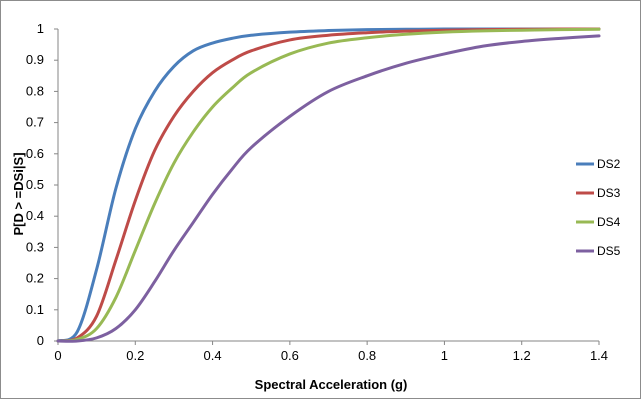  I want to click on legend-label-ds5: DS5, so click(609, 251).